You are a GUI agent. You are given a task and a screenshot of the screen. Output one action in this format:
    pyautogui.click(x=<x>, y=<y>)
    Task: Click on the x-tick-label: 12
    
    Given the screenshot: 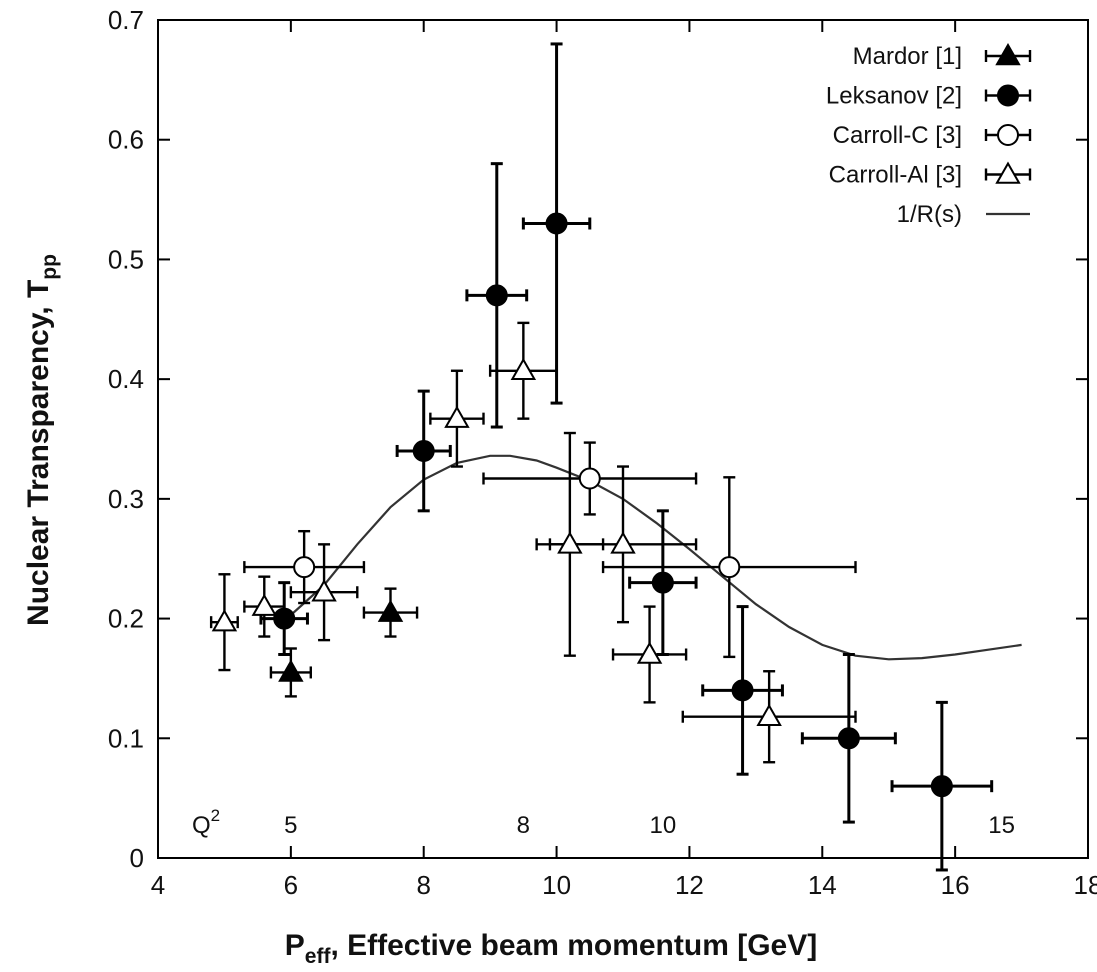 What is the action you would take?
    pyautogui.click(x=689, y=885)
    